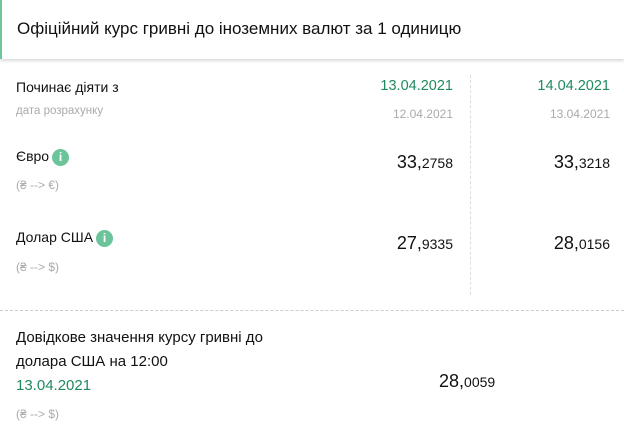  Describe the element at coordinates (422, 114) in the screenshot. I see `col1-calc-date: 12.04.2021` at that location.